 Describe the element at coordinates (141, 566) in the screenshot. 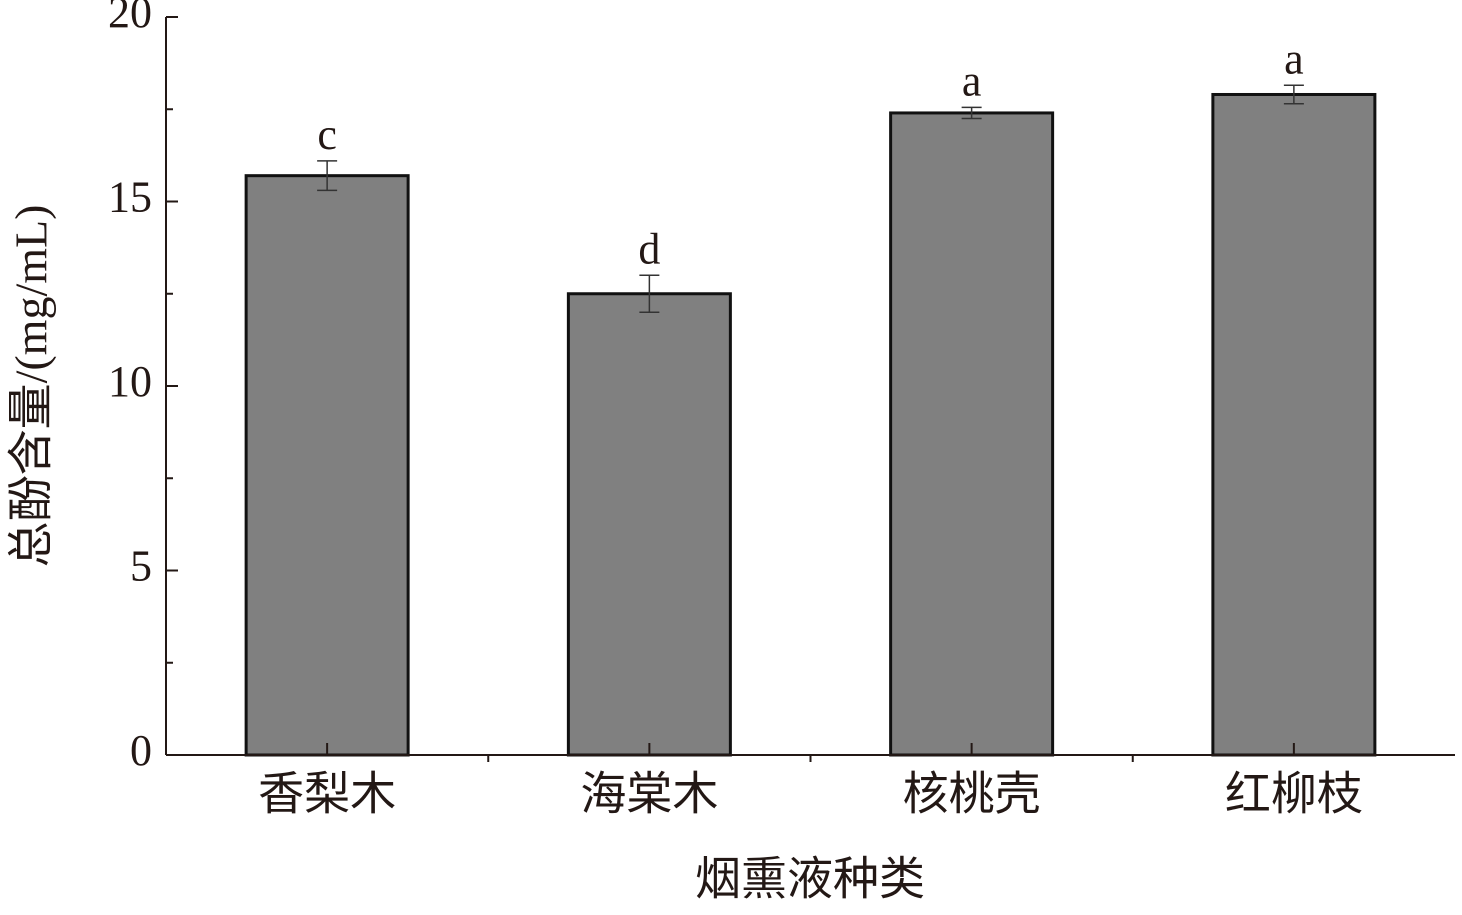

I see `y-tick-label: 5` at that location.